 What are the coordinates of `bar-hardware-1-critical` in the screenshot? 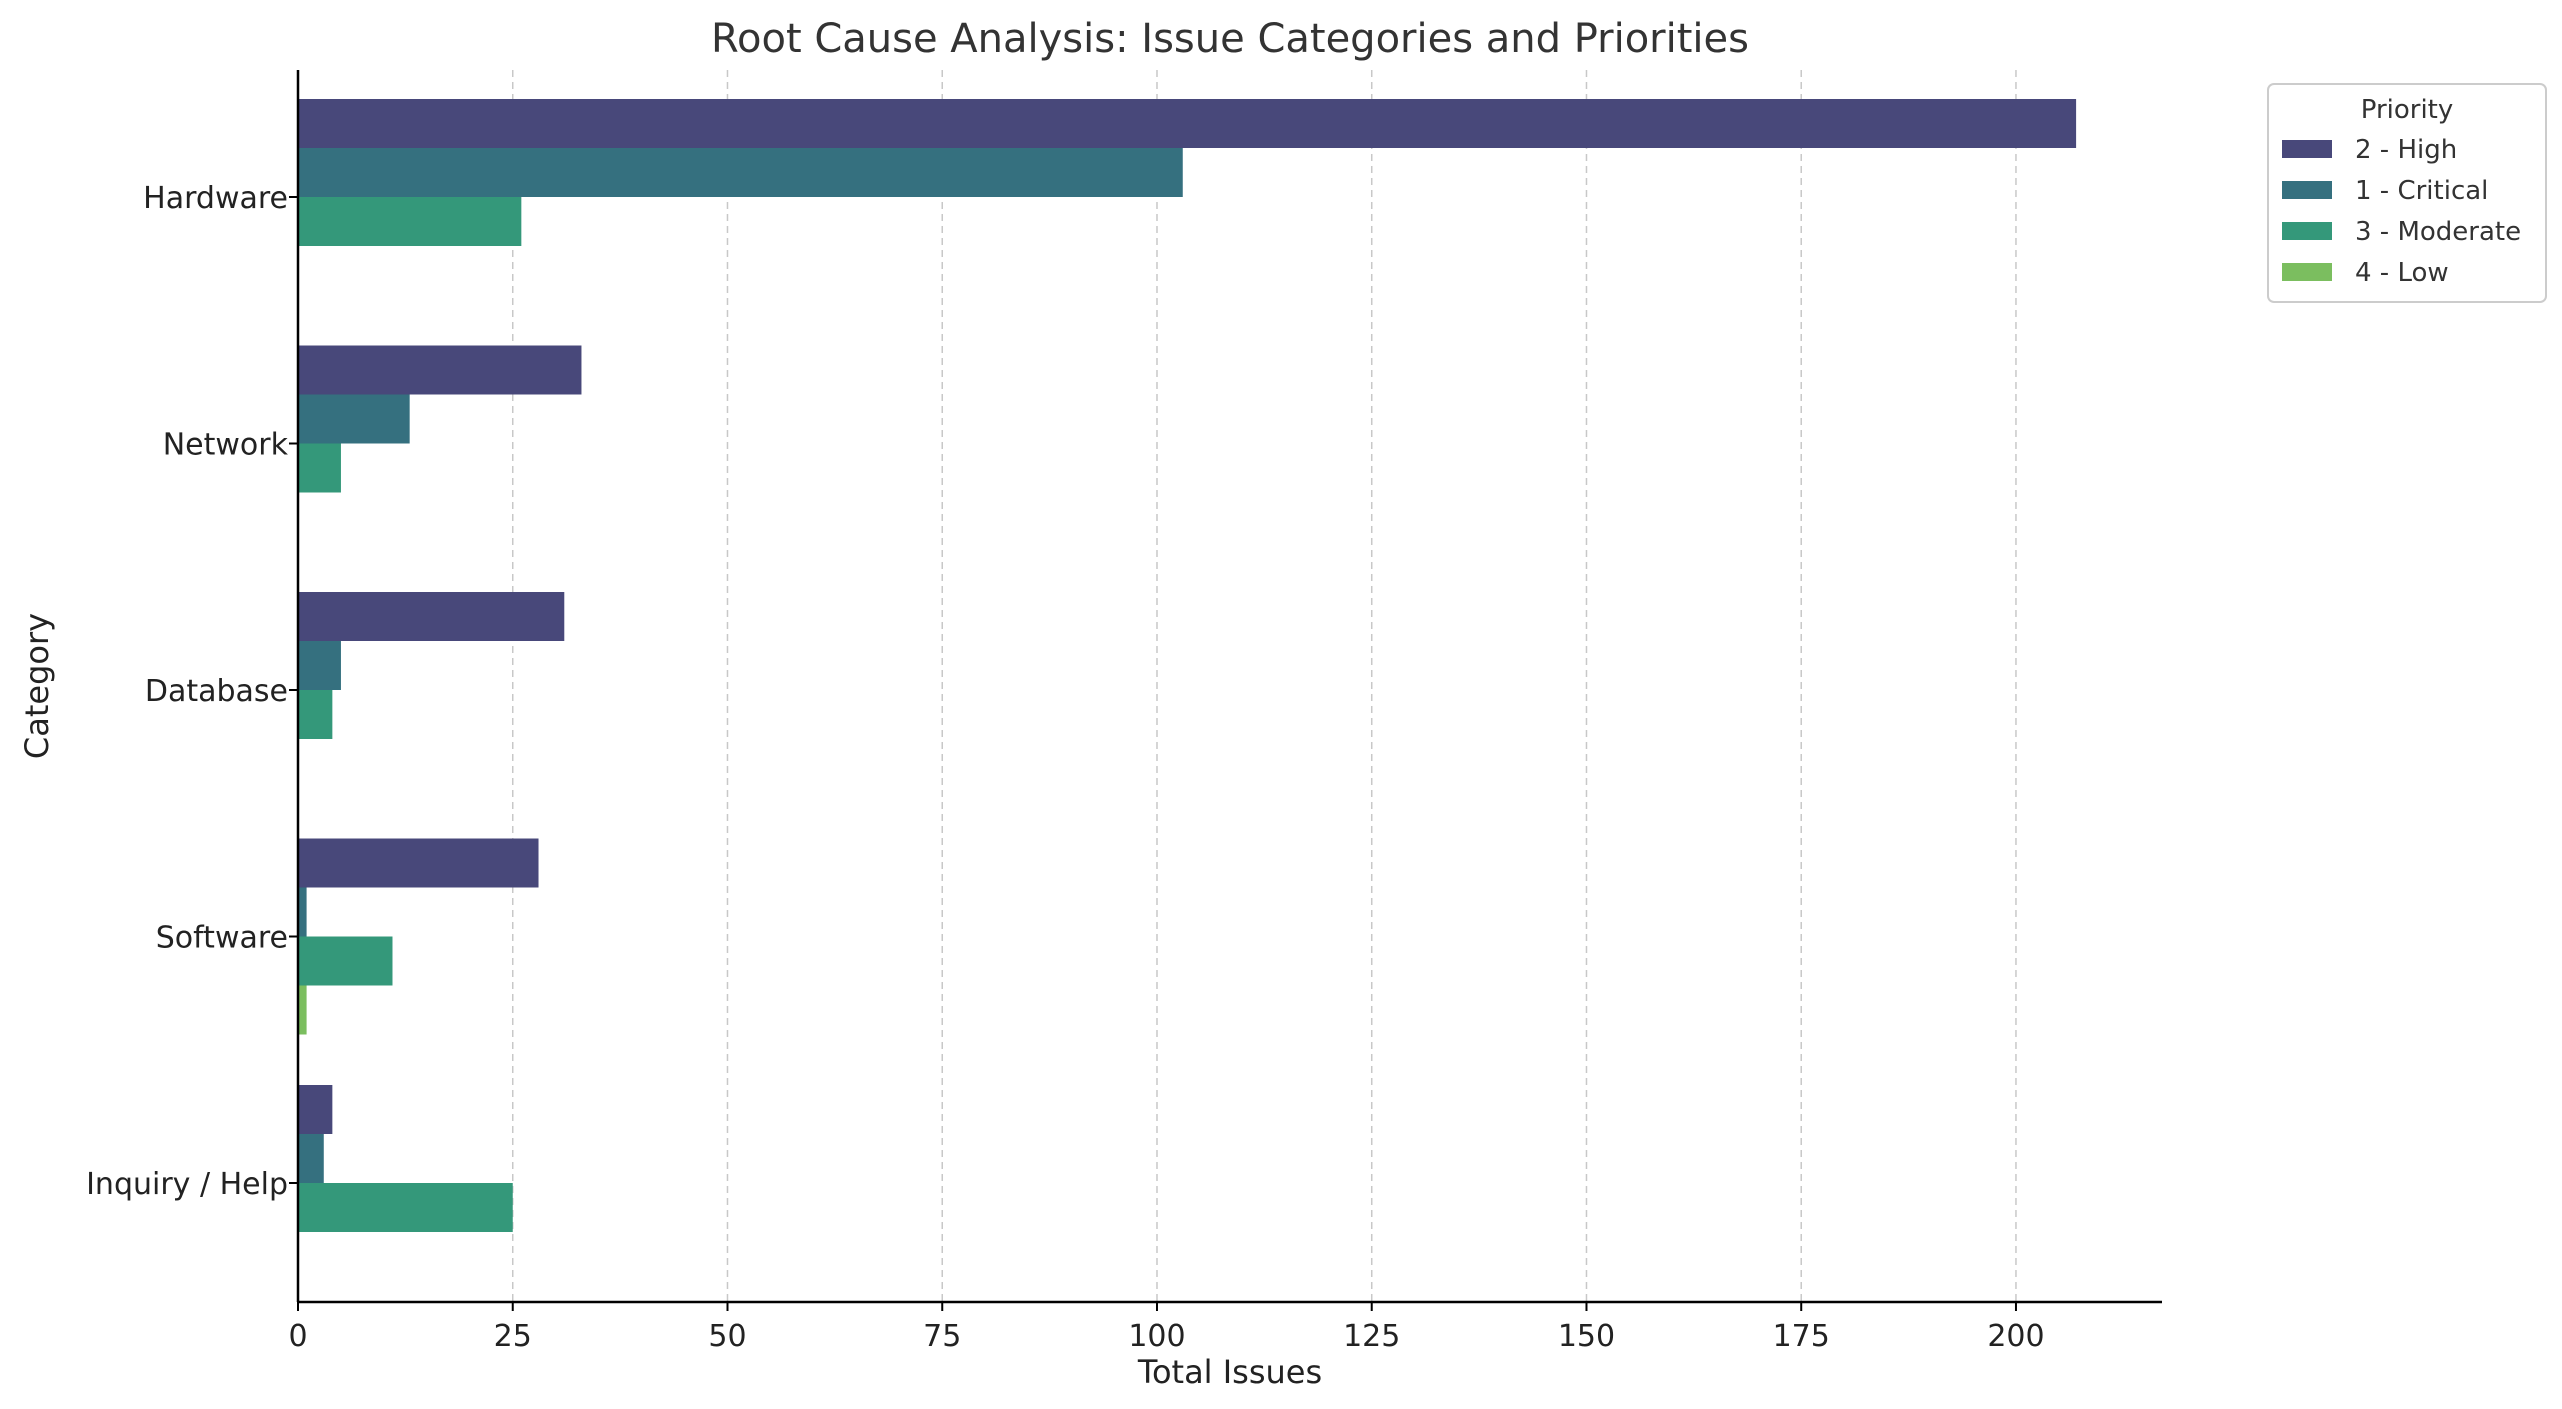 It's located at (740, 172).